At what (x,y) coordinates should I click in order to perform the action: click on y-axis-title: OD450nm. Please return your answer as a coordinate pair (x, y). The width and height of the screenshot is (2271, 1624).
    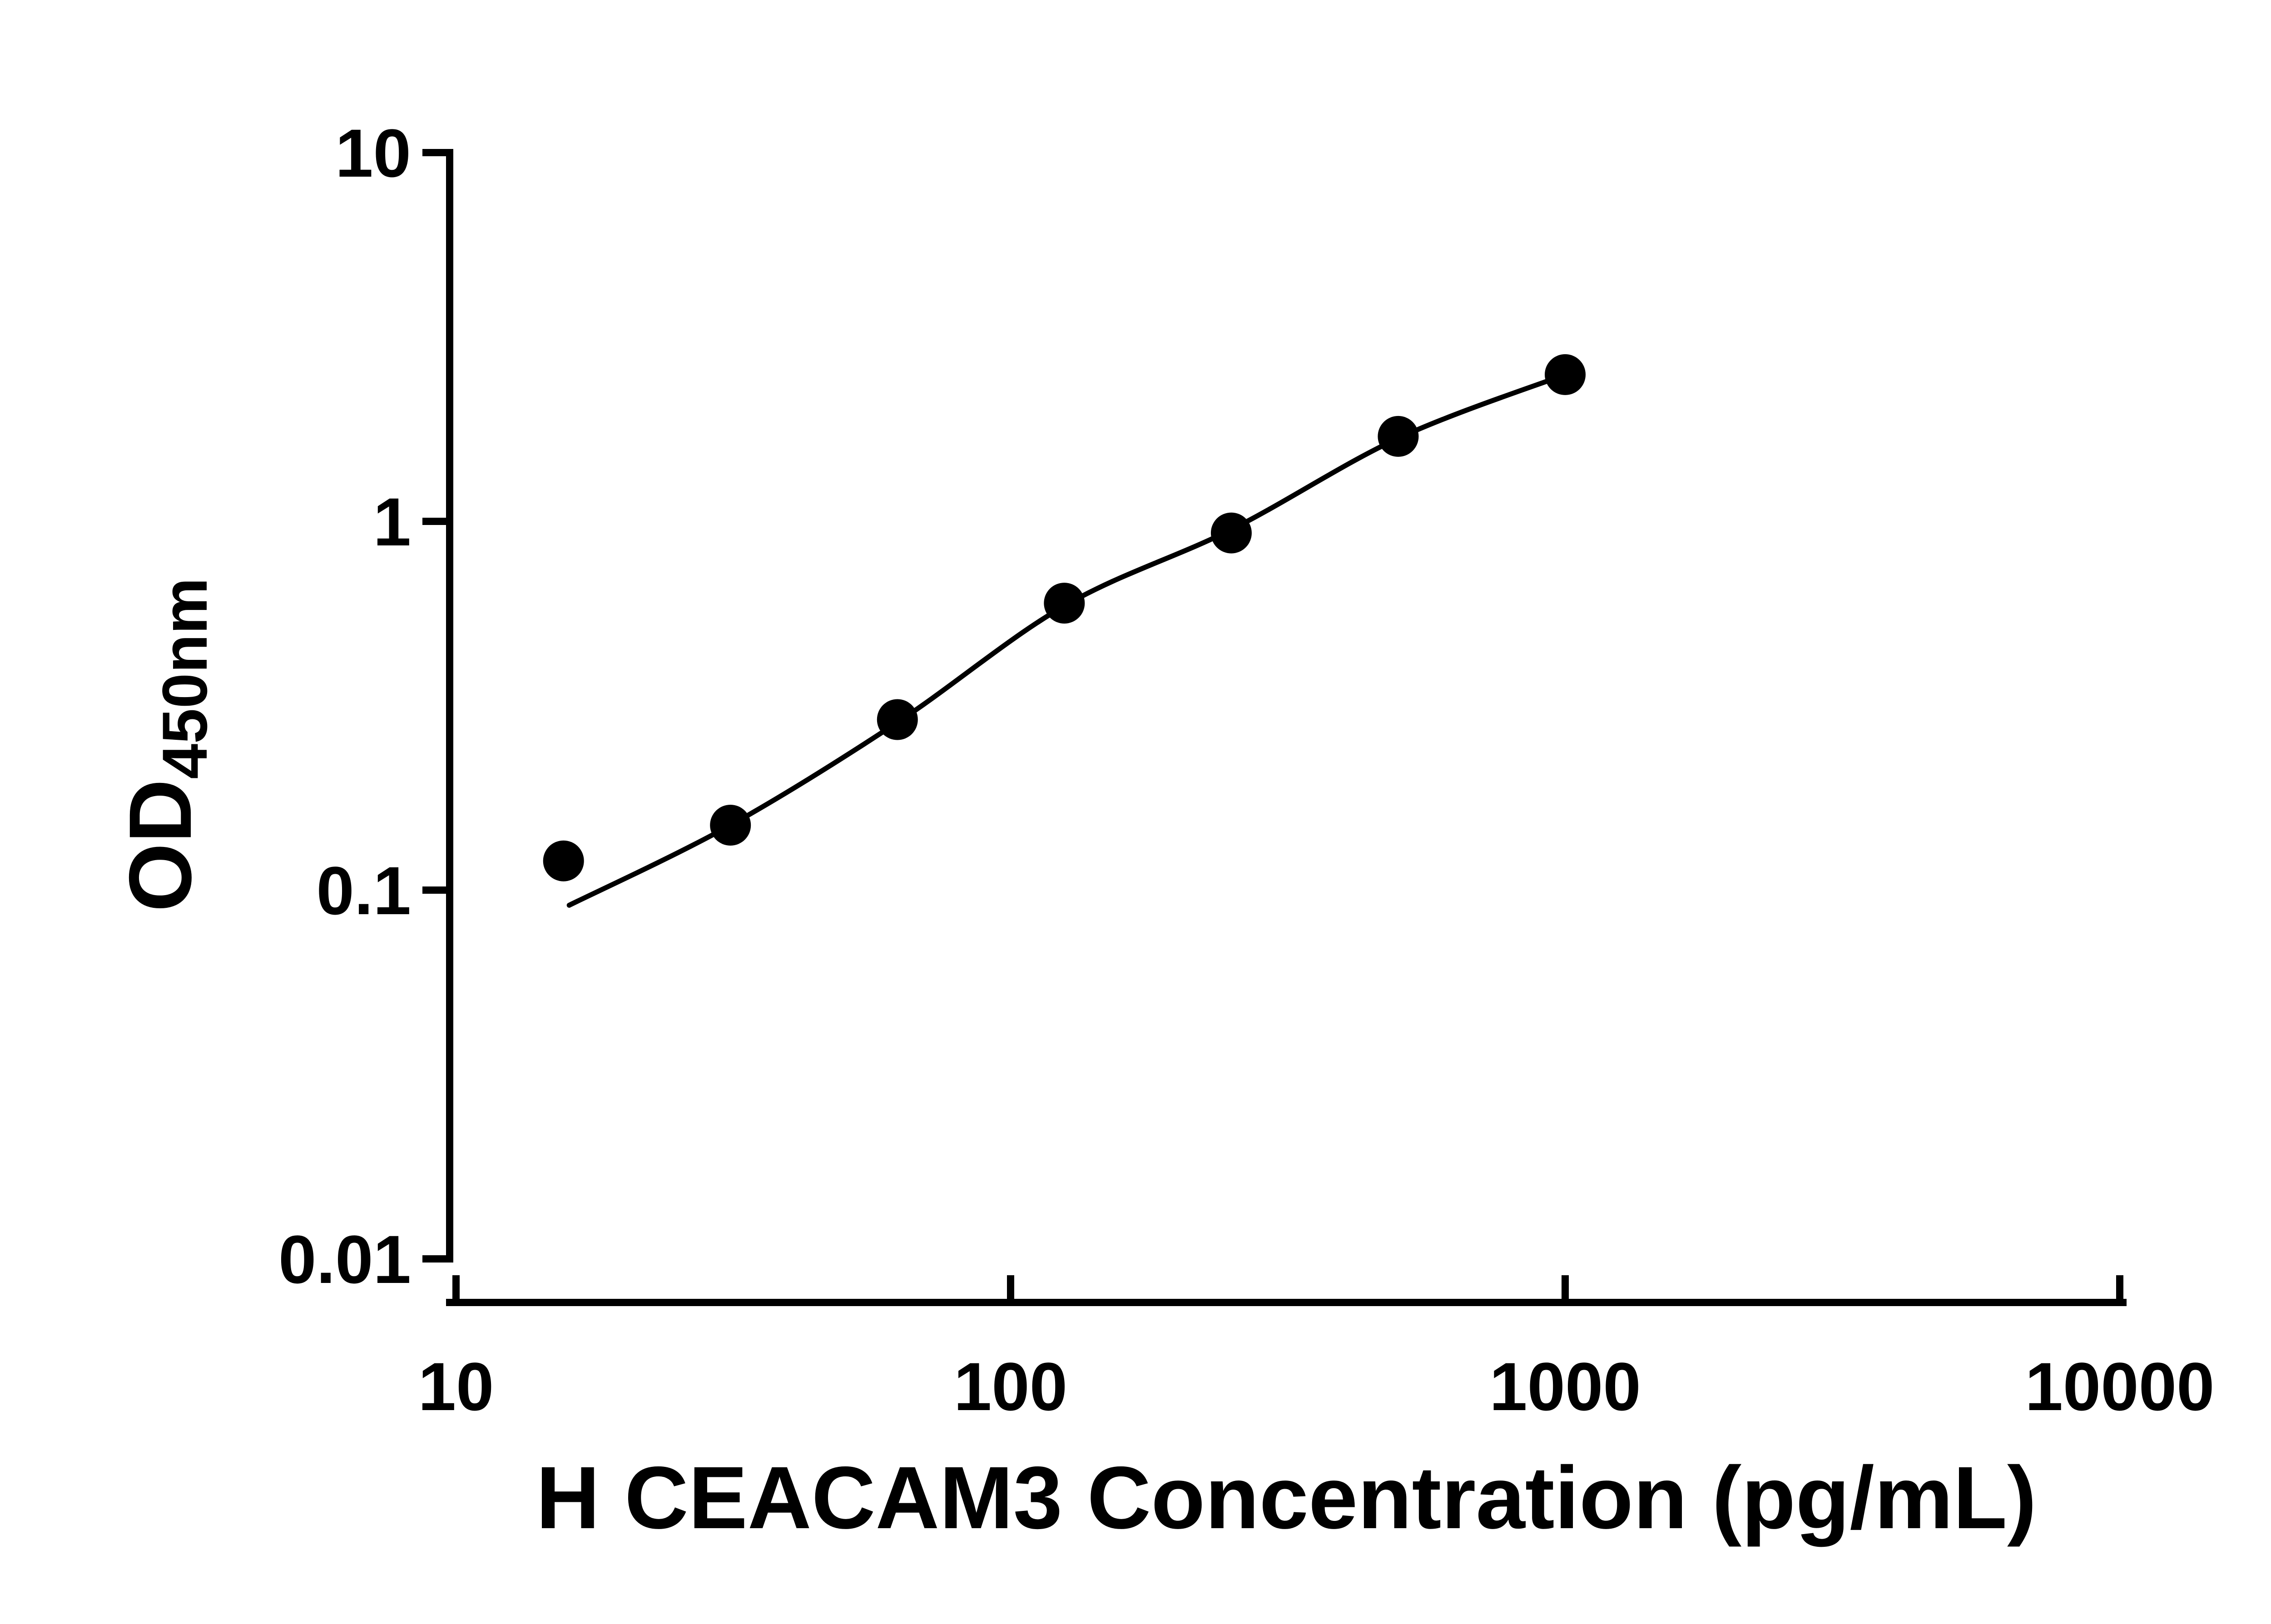
    Looking at the image, I should click on (165, 745).